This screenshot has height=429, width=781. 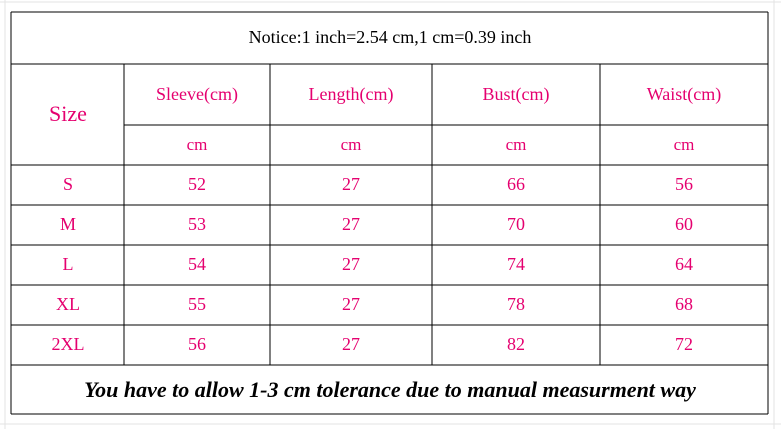 What do you see at coordinates (684, 344) in the screenshot?
I see `measurement: 72` at bounding box center [684, 344].